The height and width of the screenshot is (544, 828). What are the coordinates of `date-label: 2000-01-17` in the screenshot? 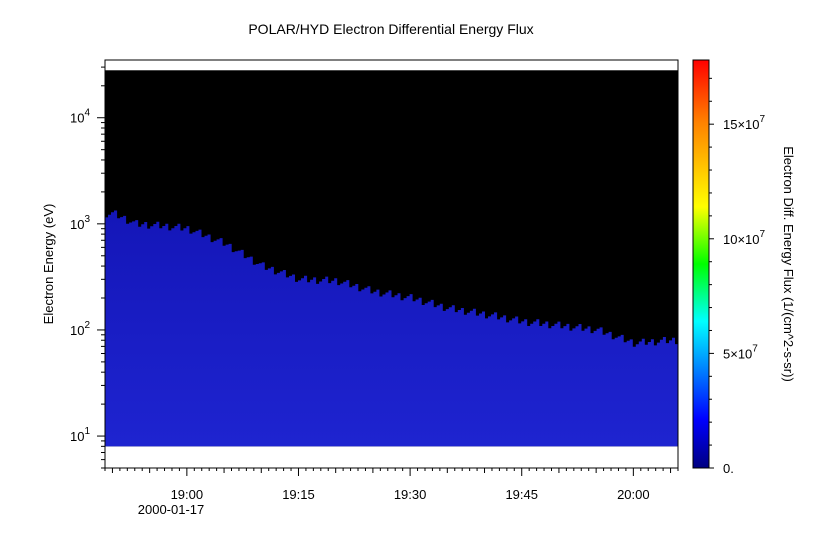 It's located at (171, 509).